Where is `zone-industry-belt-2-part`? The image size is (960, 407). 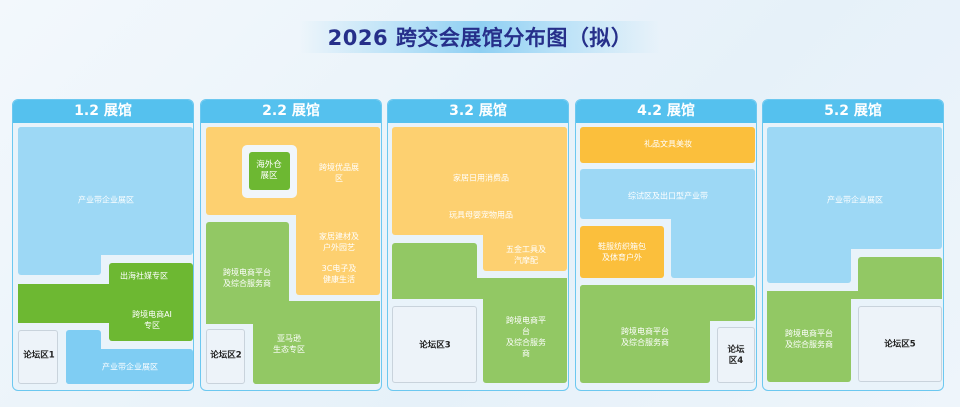
zone-industry-belt-2-part is located at coordinates (129, 366).